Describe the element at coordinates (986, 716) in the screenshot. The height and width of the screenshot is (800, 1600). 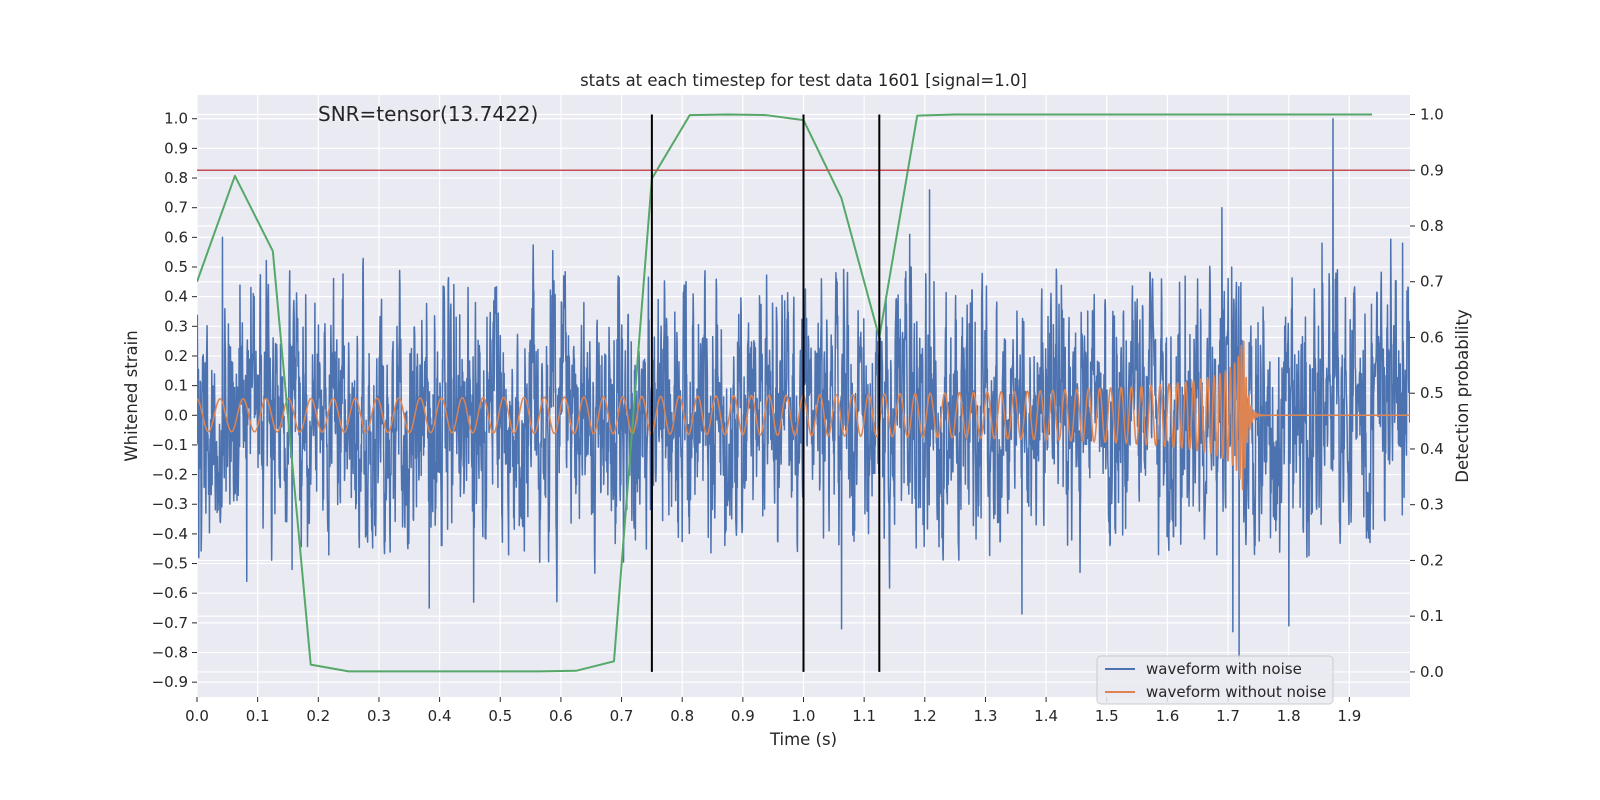
I see `x-tick-label: 1.3` at that location.